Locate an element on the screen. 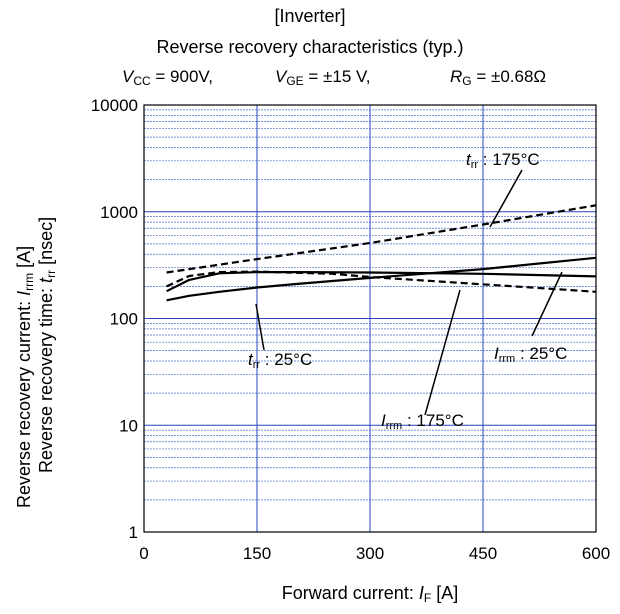  chart-subtitle: Reverse recovery characteristics (typ.) is located at coordinates (310, 47).